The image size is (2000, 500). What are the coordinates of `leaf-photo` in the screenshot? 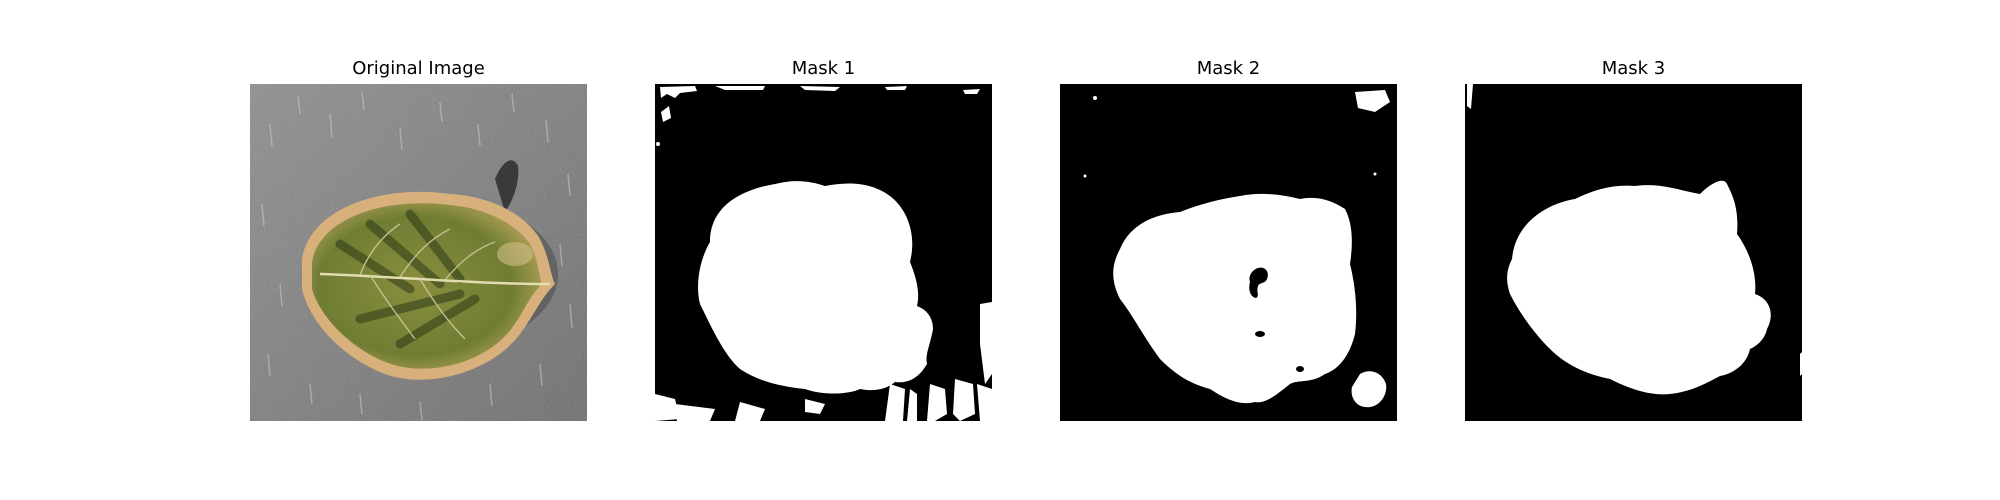 It's located at (418, 252).